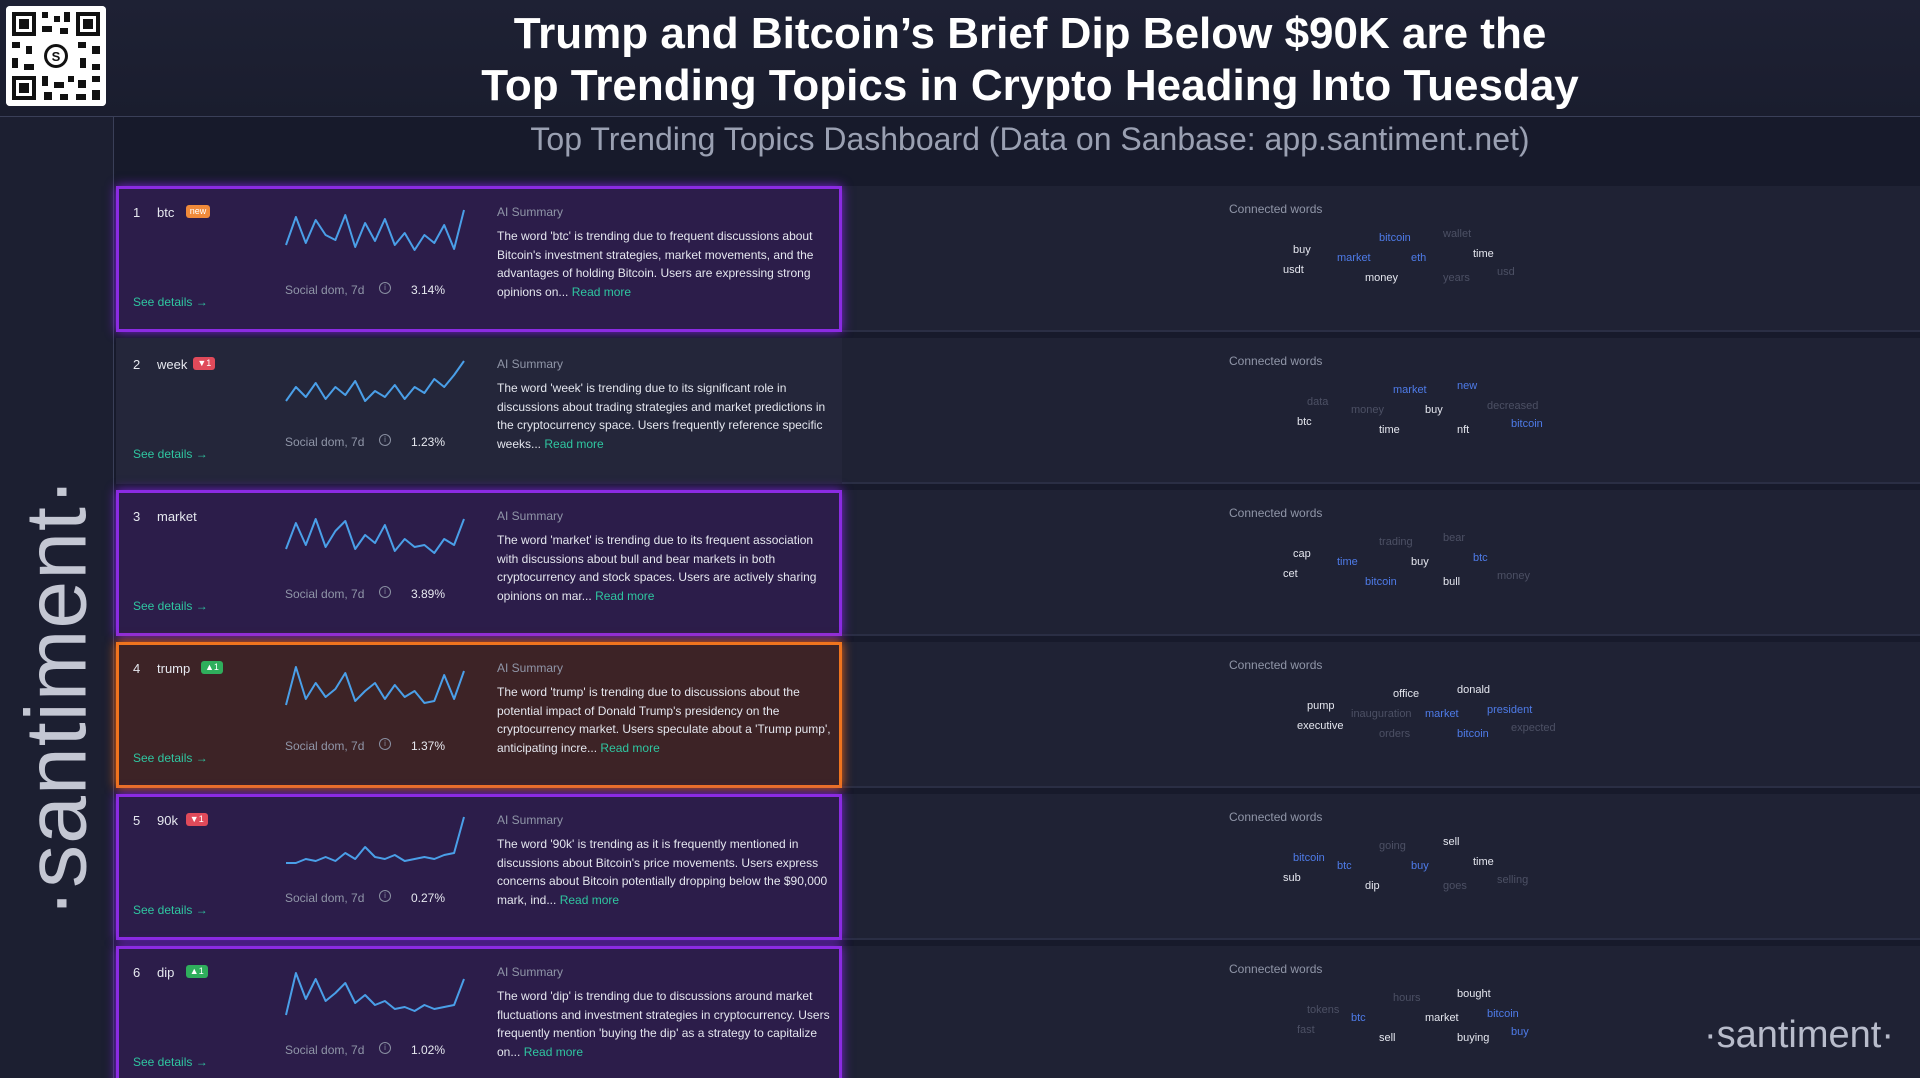 The image size is (1920, 1078). I want to click on topic-word: trump, so click(174, 668).